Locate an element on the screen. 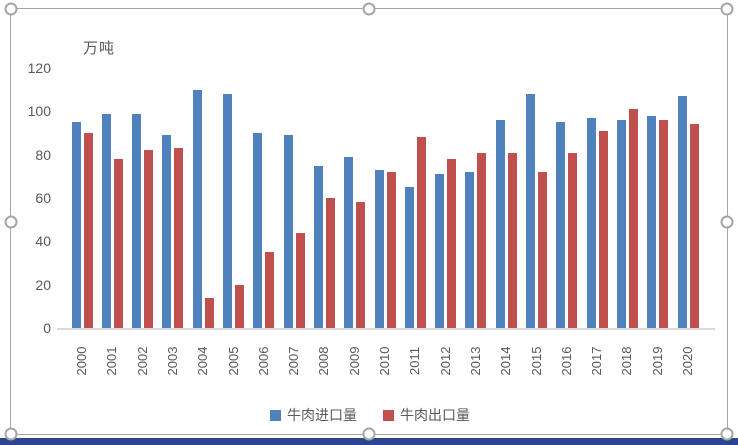  bar-export-2017 is located at coordinates (603, 229).